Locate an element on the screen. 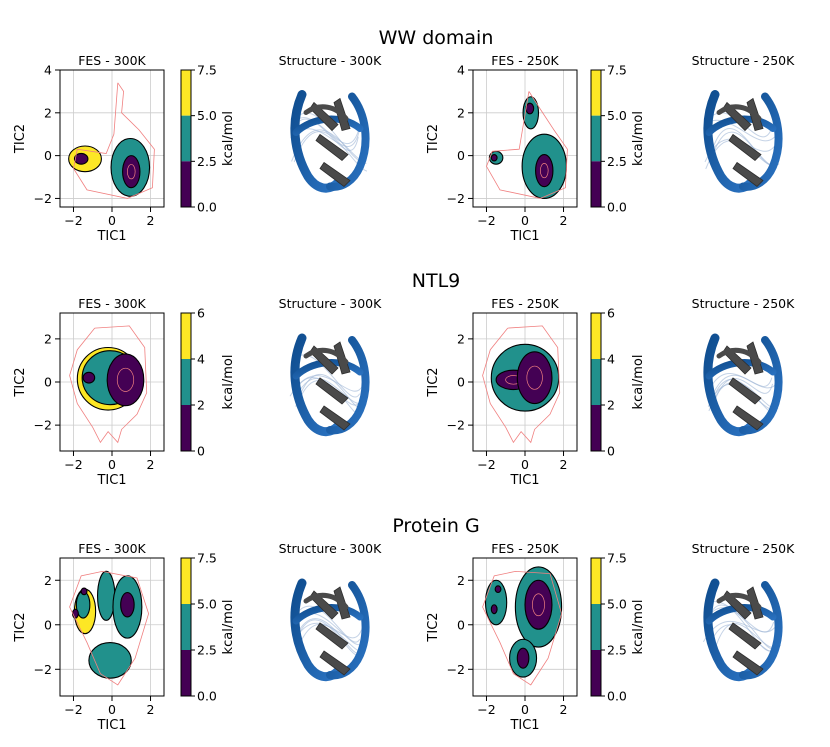 Image resolution: width=830 pixels, height=747 pixels. row-title: Protein G is located at coordinates (435, 526).